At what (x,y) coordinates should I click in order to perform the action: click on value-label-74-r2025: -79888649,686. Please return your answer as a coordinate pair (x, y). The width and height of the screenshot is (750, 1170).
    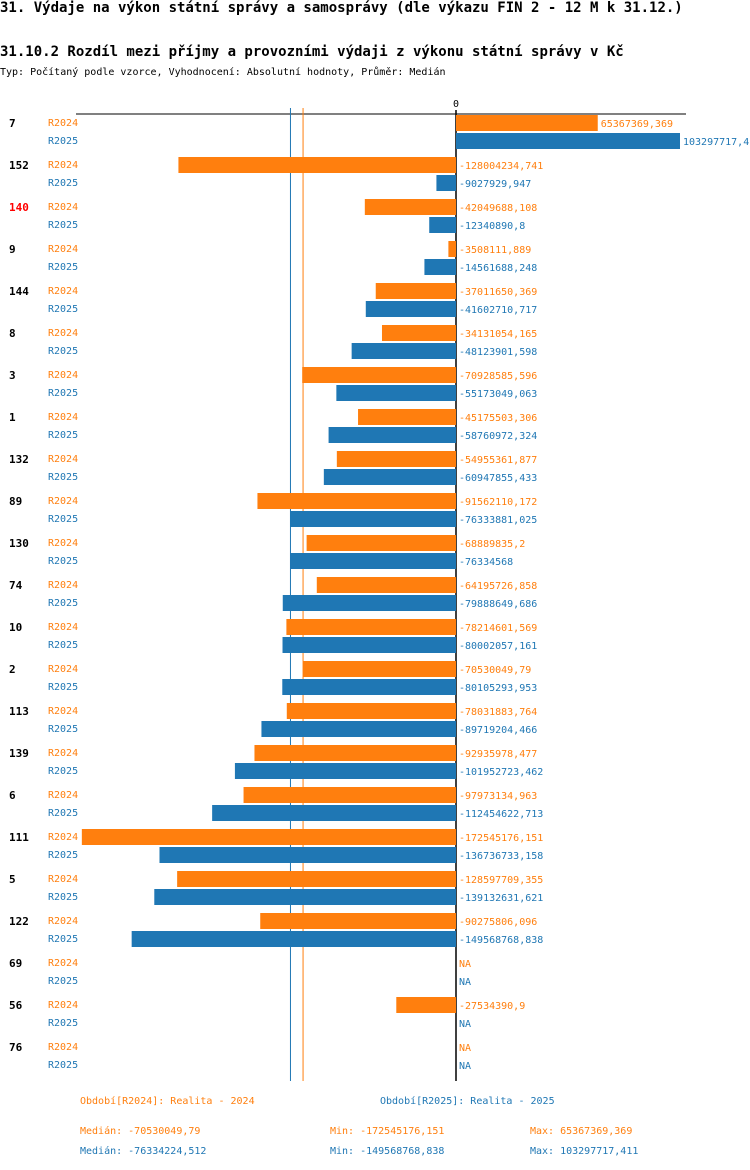
    Looking at the image, I should click on (498, 604).